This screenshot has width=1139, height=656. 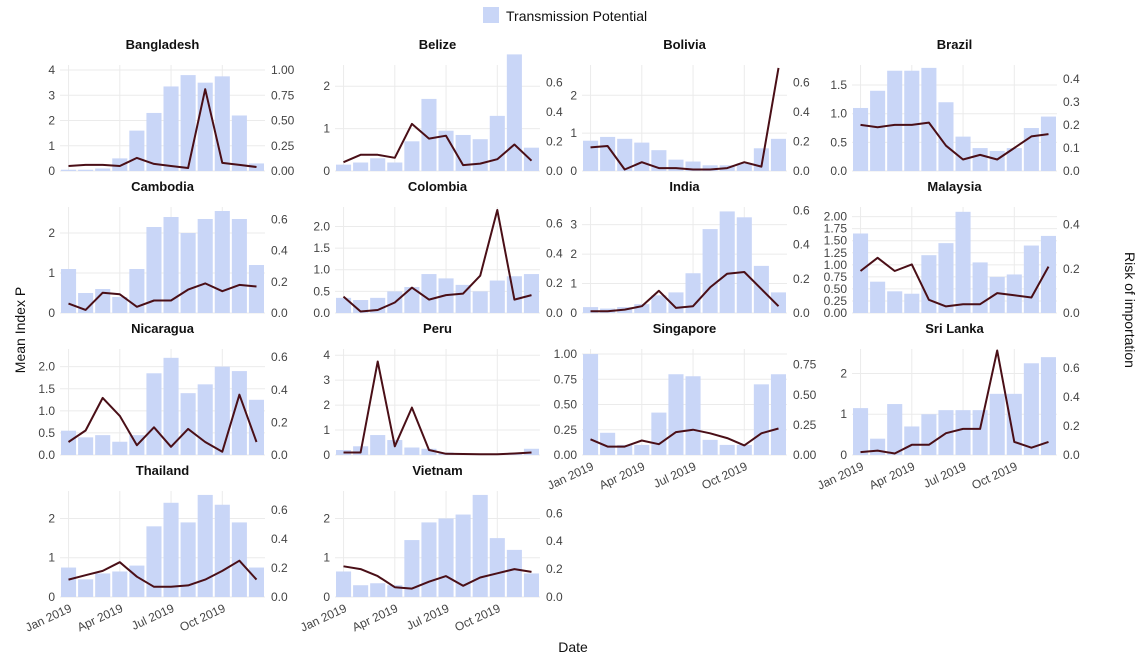 I want to click on right-tick-label: 0.75, so click(x=283, y=95).